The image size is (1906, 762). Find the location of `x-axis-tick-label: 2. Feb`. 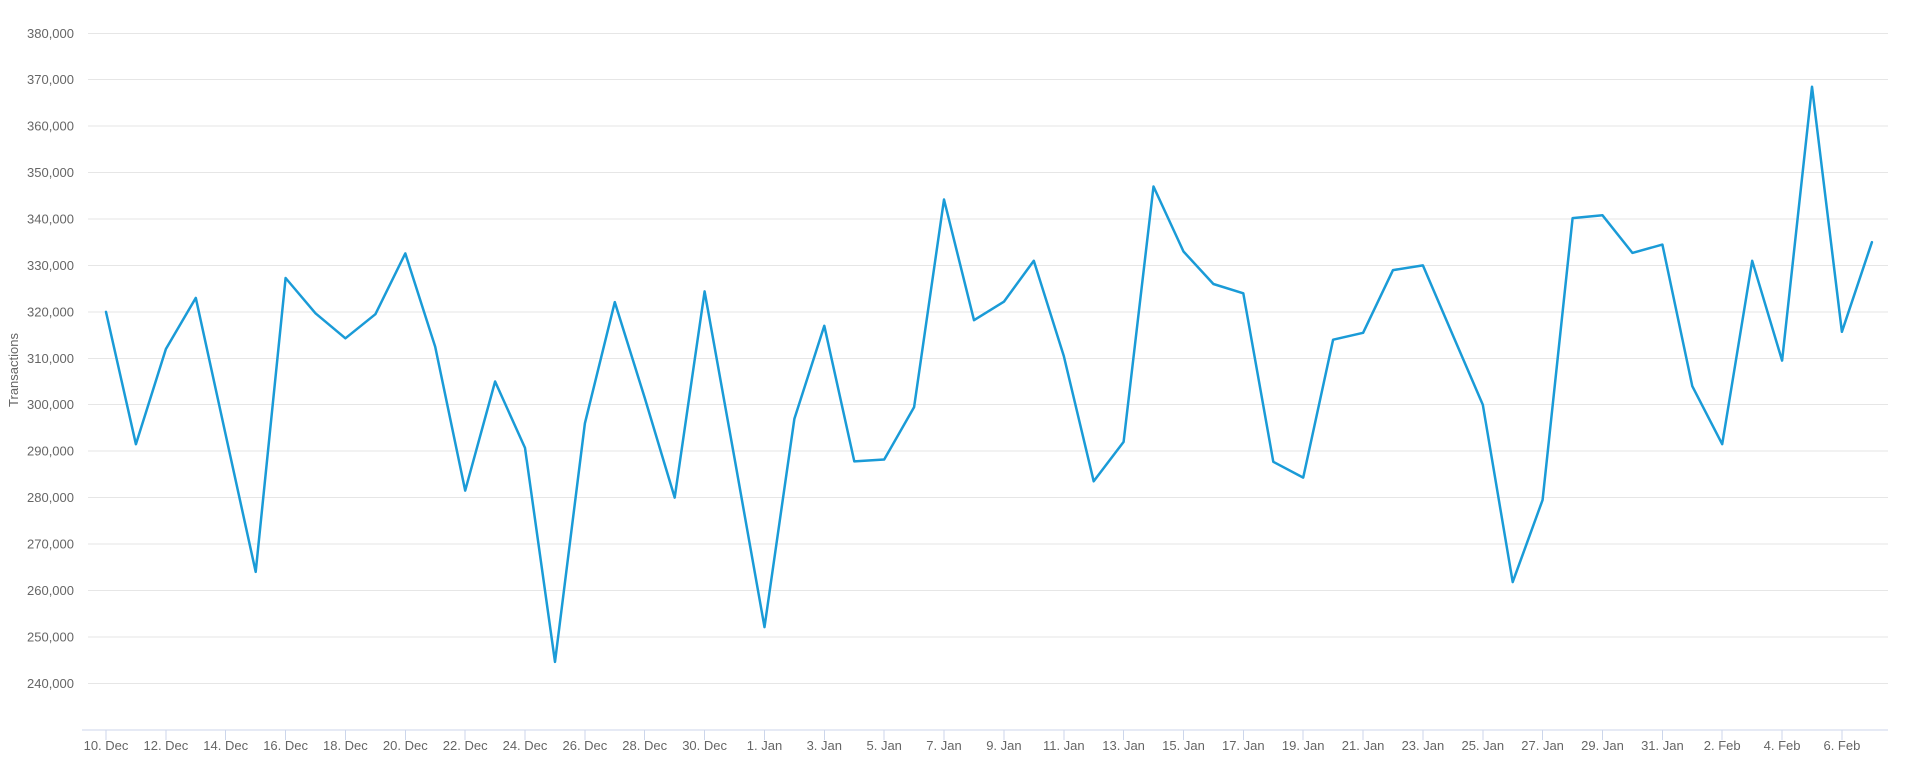

x-axis-tick-label: 2. Feb is located at coordinates (1722, 745).